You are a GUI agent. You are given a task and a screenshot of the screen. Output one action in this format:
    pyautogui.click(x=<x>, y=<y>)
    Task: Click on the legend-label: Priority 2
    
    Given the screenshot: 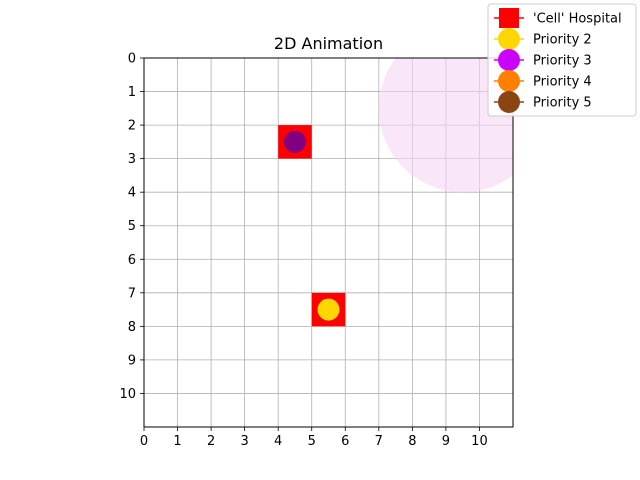 What is the action you would take?
    pyautogui.click(x=562, y=40)
    